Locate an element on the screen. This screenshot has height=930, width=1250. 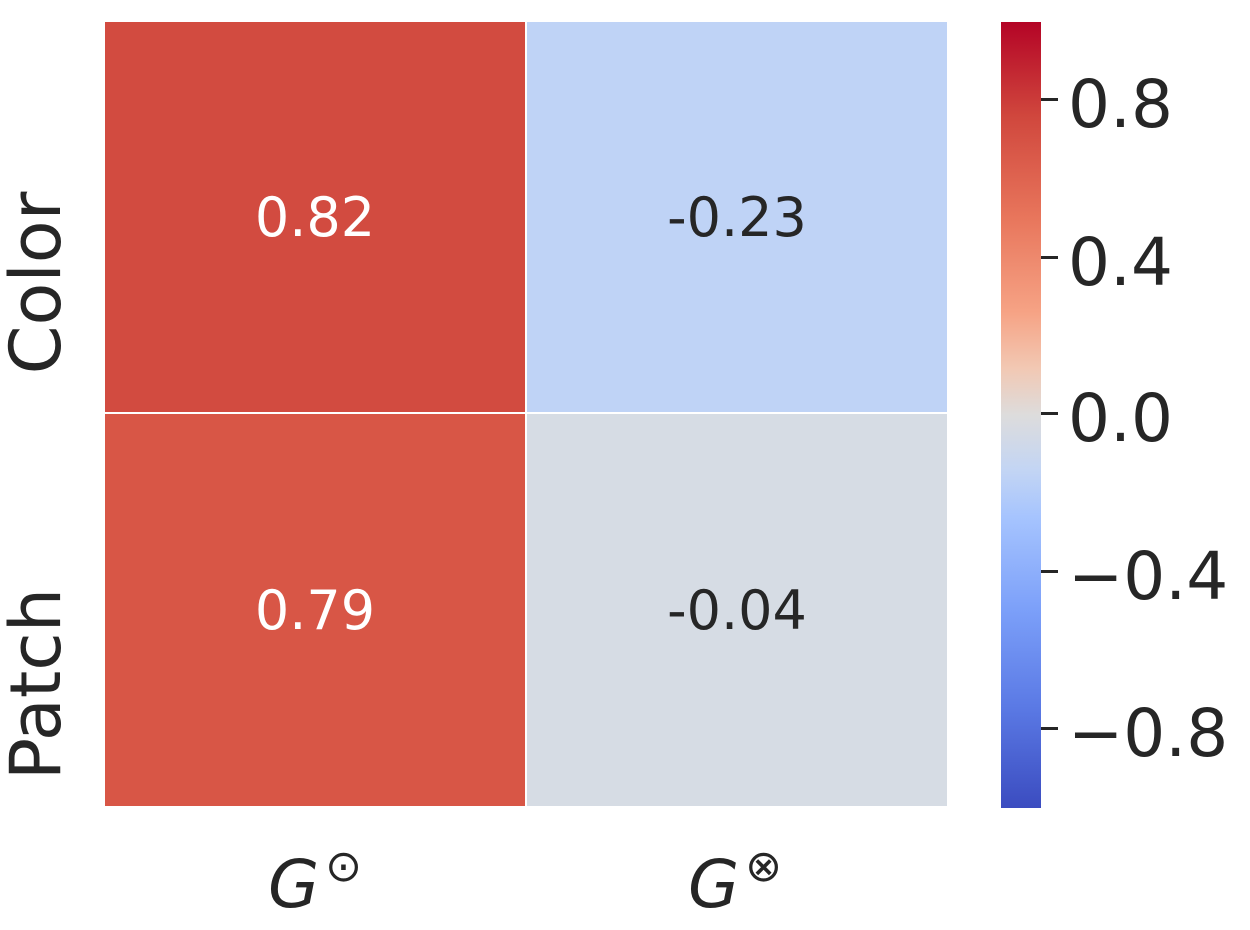
heatmap-cell-patch-gotimes: -0.04 is located at coordinates (737, 610).